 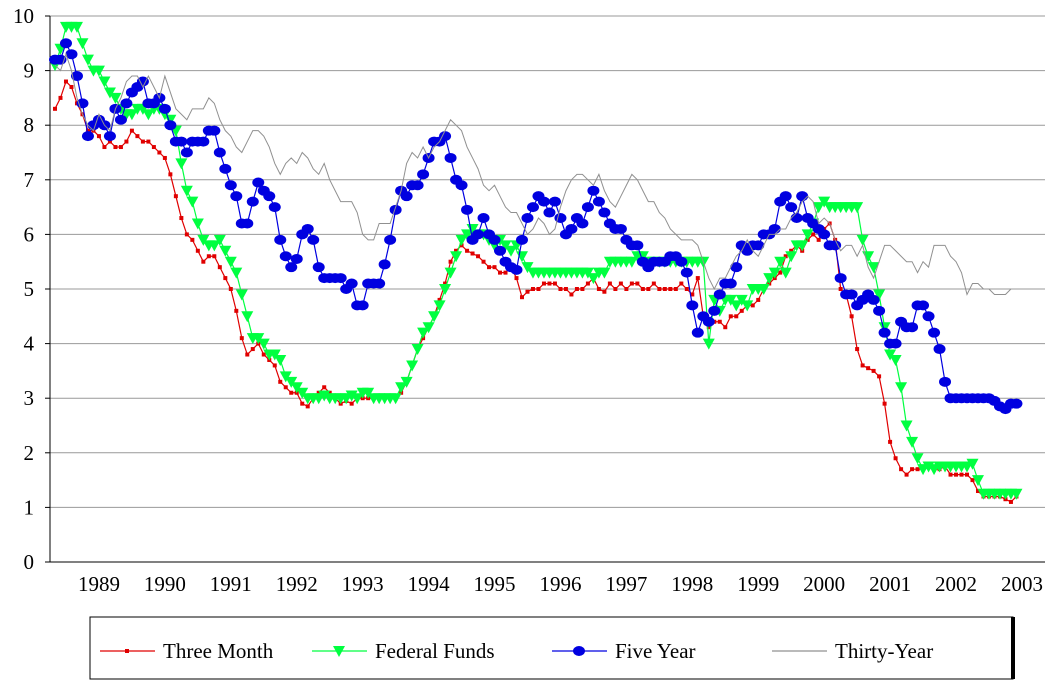 I want to click on x-tick-label: 2001, so click(x=890, y=584).